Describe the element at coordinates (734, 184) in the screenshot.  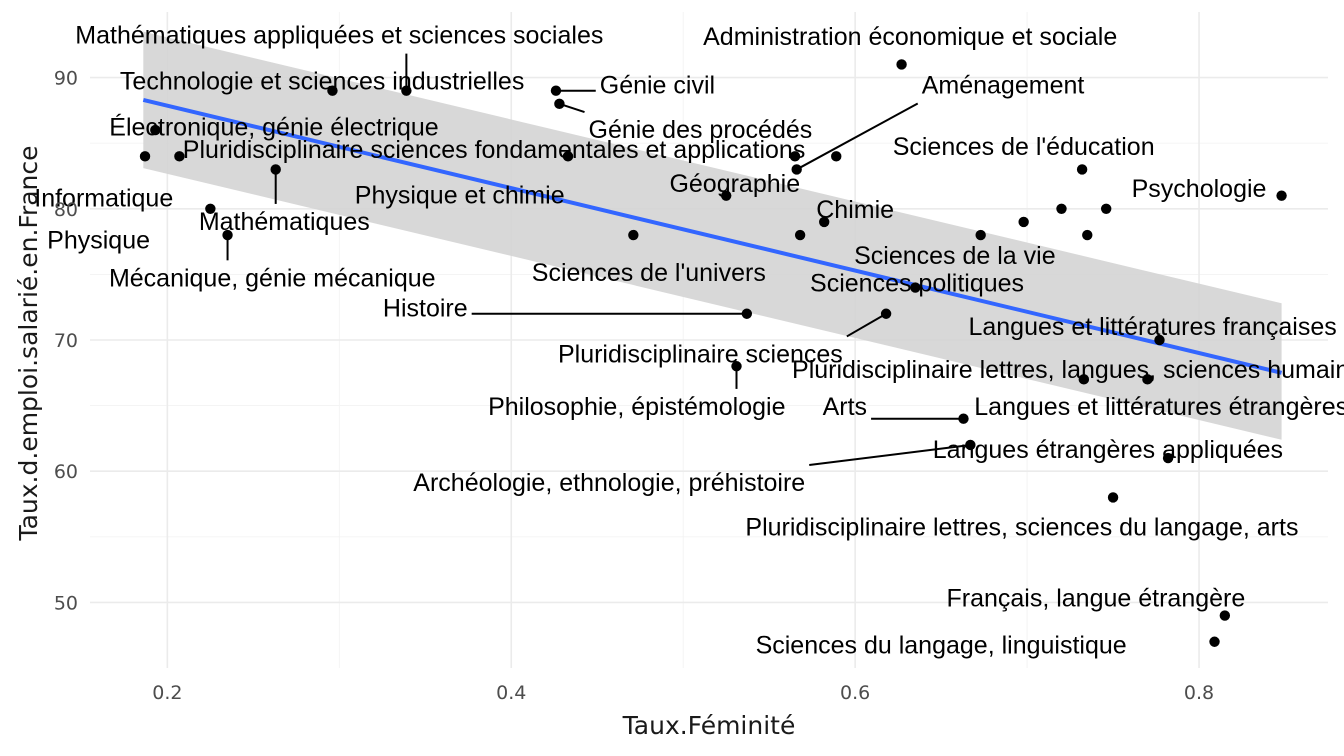
I see `point-label: Géographie` at that location.